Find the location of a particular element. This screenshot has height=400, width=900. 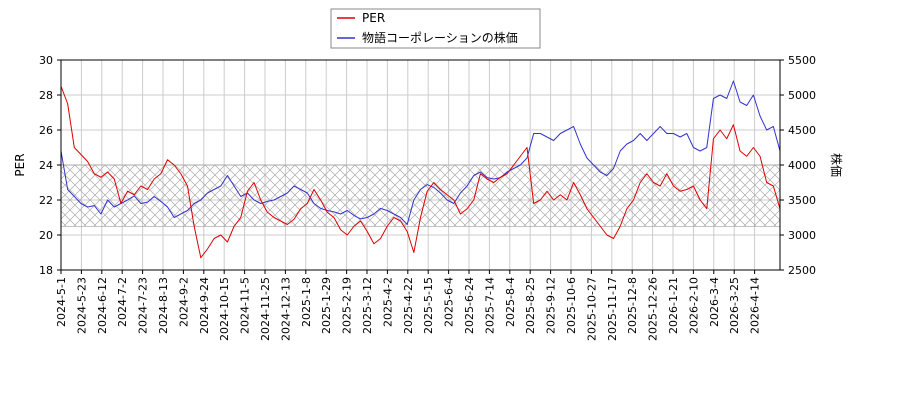

x-tick-label: 2024-9-2 is located at coordinates (183, 302).